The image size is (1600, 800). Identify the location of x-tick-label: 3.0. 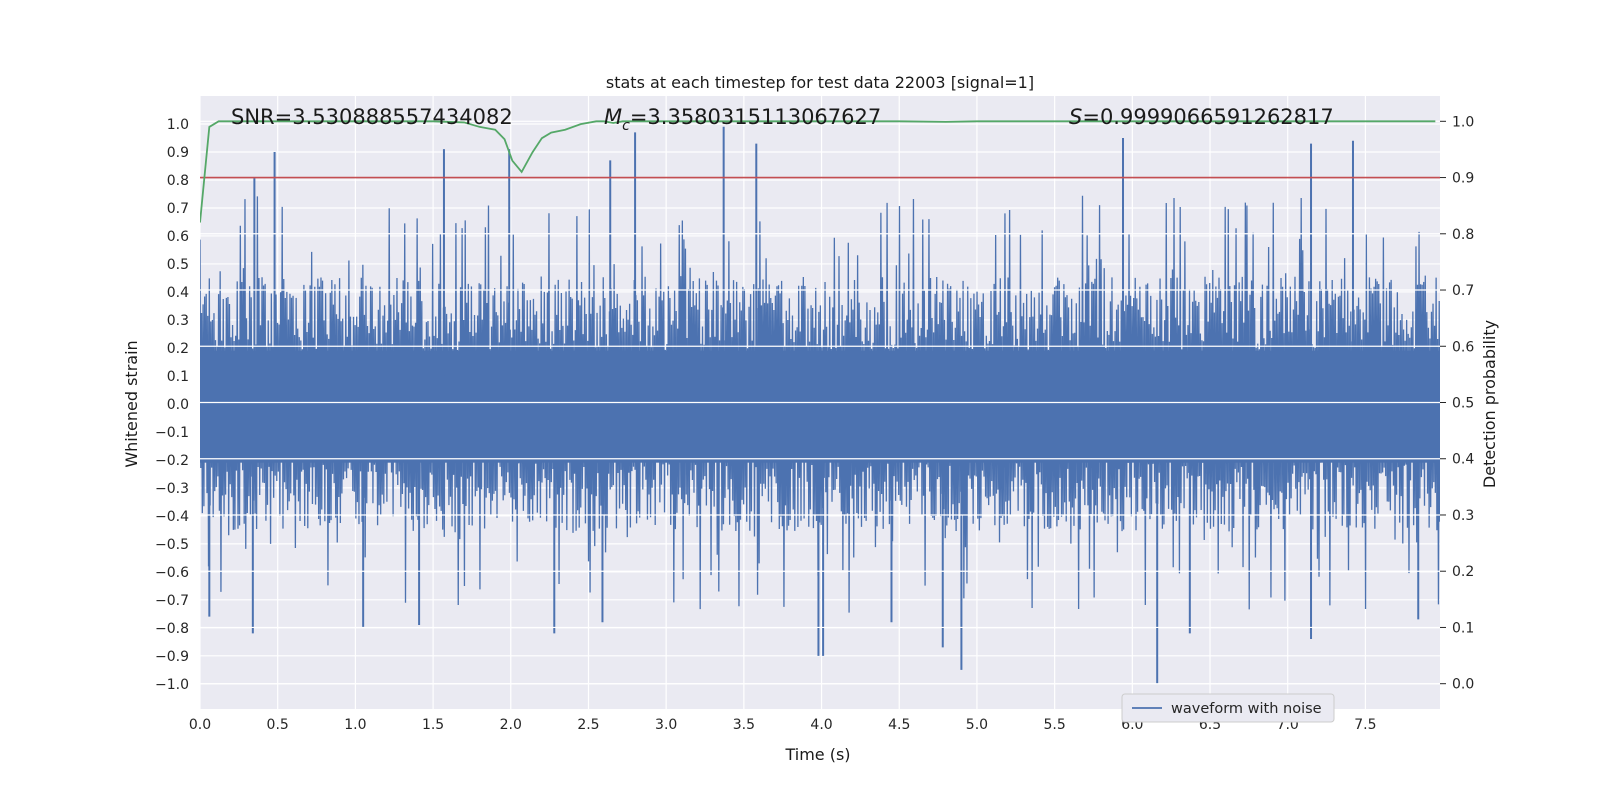
(666, 725).